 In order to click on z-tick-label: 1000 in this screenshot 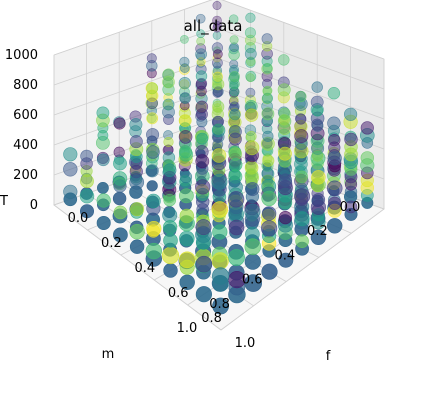, I will do `click(21, 55)`.